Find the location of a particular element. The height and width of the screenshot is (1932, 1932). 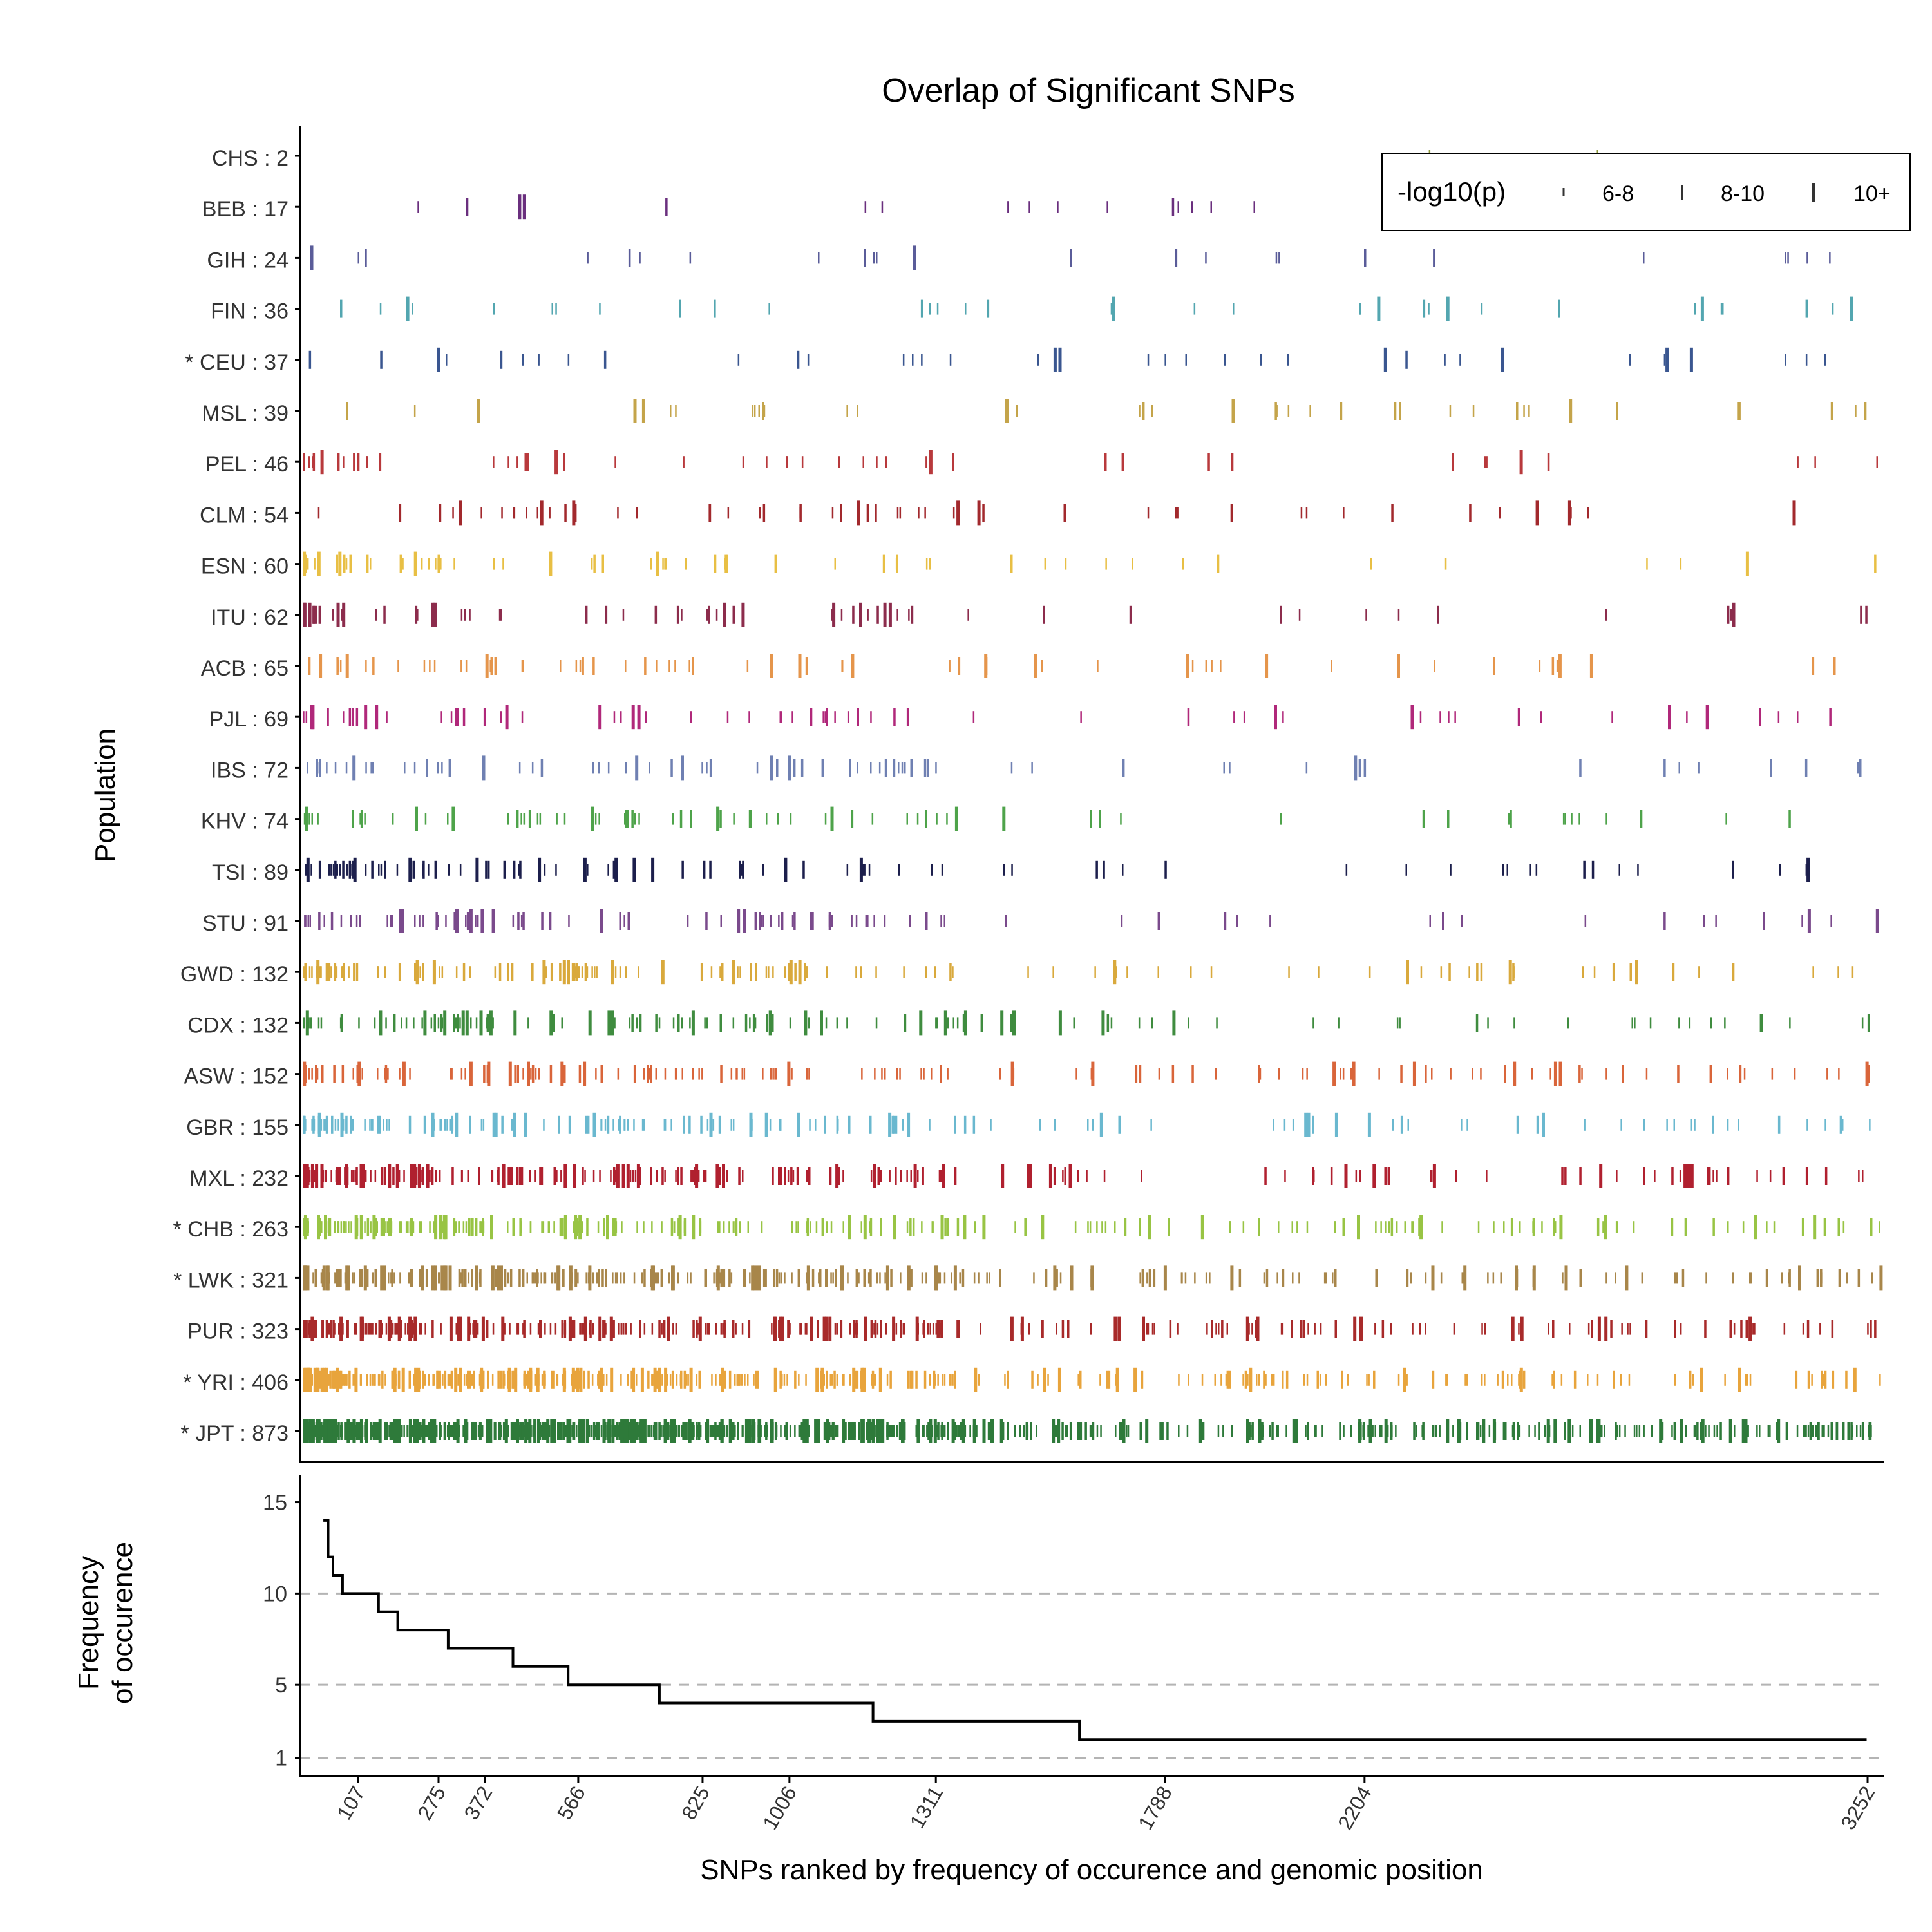

population-label-jpt: * JPT : 873 is located at coordinates (234, 1434).